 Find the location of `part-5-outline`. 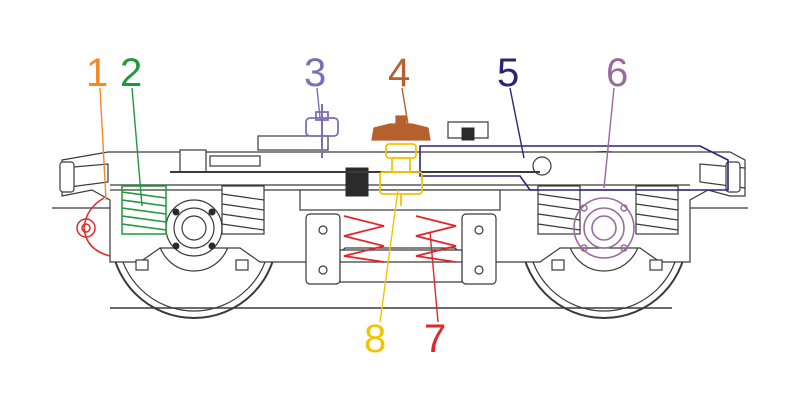

part-5-outline is located at coordinates (574, 168).